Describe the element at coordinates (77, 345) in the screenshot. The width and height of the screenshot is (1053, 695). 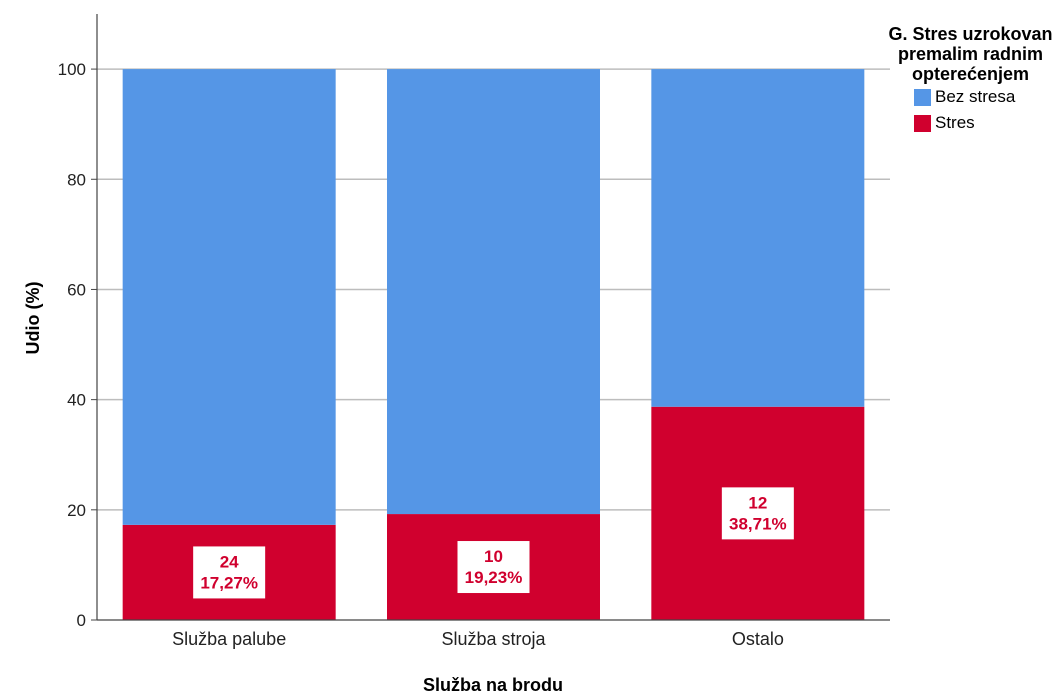
I see `y-tick-labels: 0 20 40 60 80 100` at that location.